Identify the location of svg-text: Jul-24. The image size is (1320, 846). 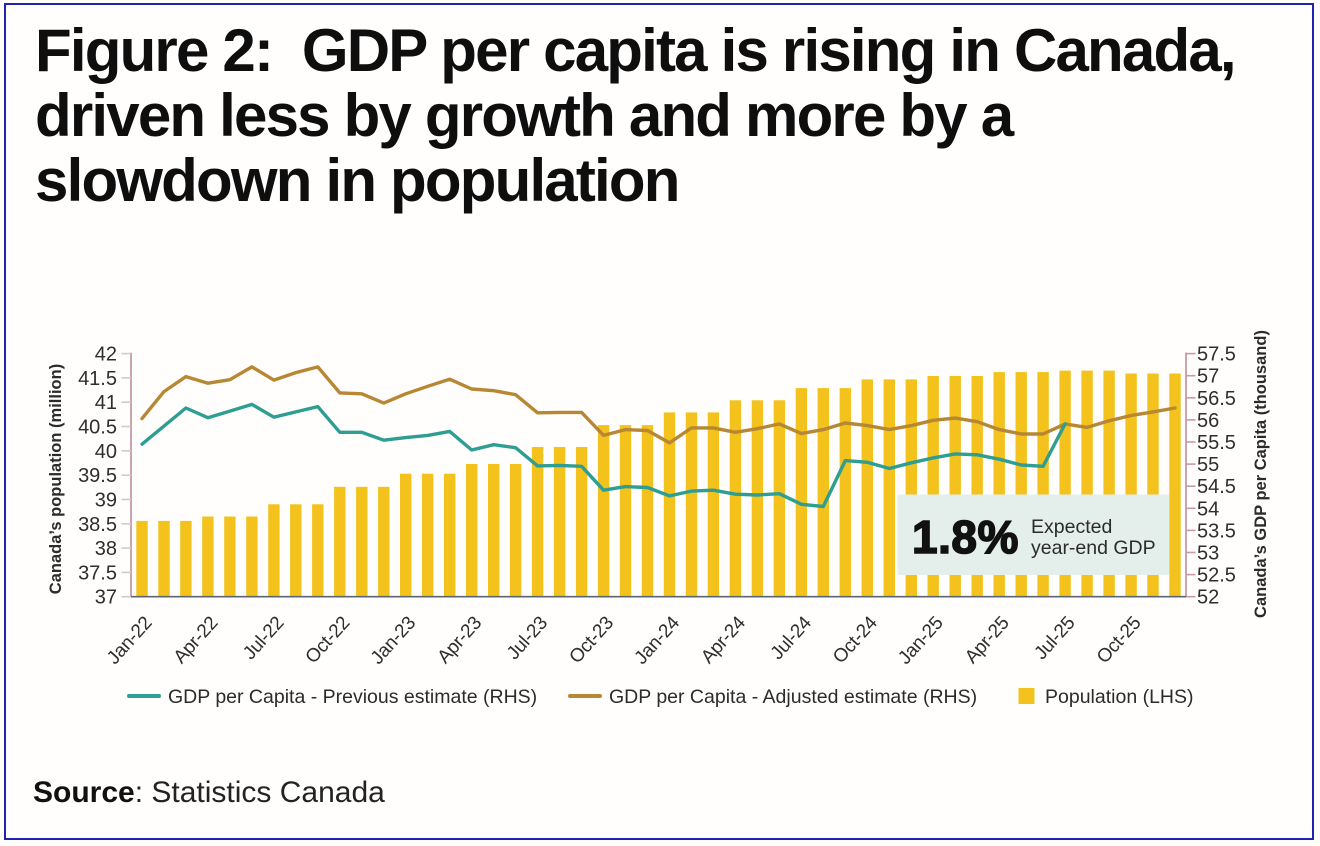
(792, 638).